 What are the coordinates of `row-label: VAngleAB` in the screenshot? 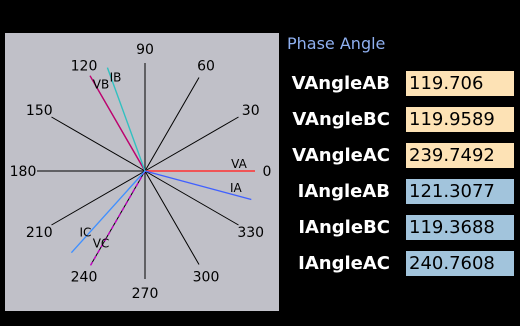 It's located at (340, 83).